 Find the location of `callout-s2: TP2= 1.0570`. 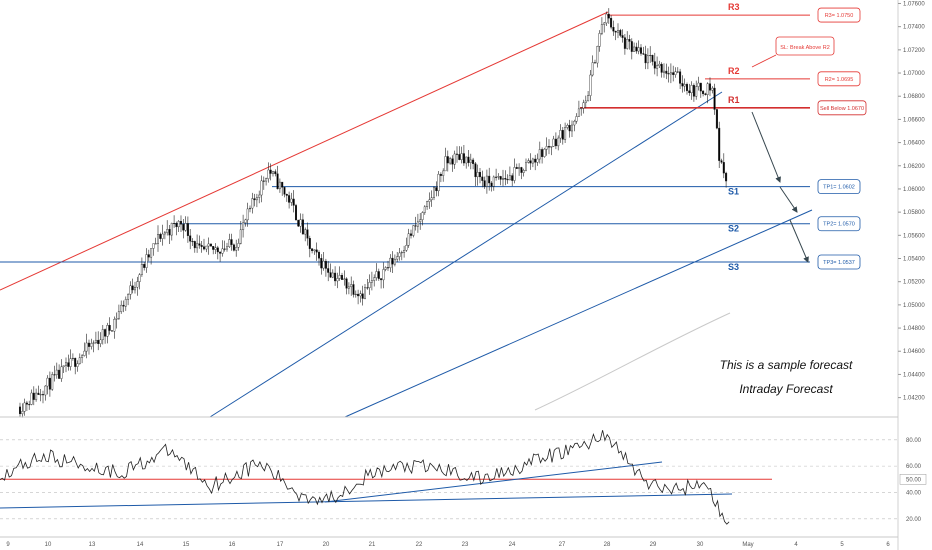

callout-s2: TP2= 1.0570 is located at coordinates (839, 224).